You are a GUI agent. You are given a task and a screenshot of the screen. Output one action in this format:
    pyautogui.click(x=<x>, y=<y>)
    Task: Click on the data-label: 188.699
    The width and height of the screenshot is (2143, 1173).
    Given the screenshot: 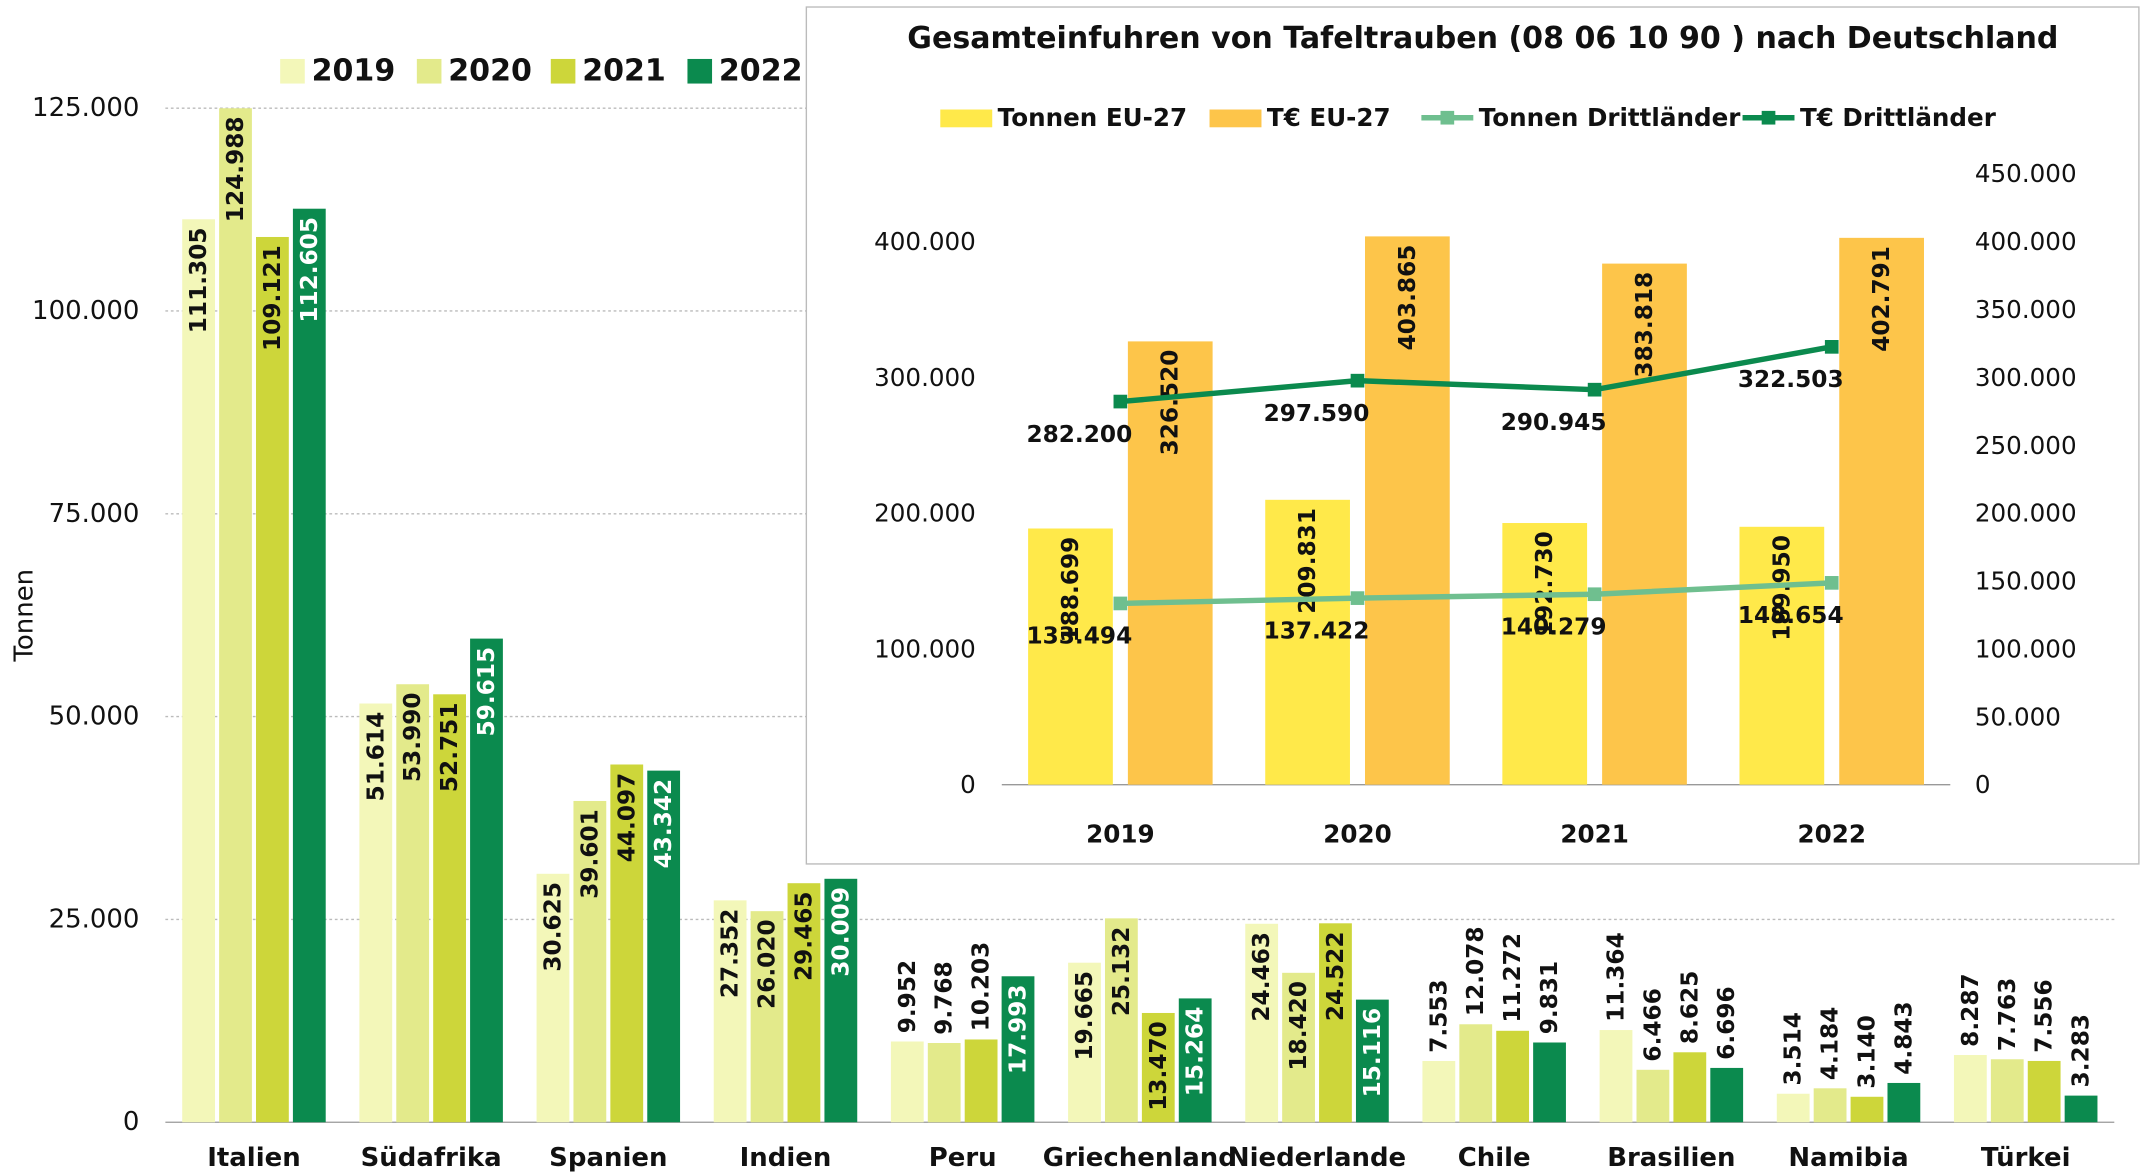 What is the action you would take?
    pyautogui.click(x=1070, y=590)
    